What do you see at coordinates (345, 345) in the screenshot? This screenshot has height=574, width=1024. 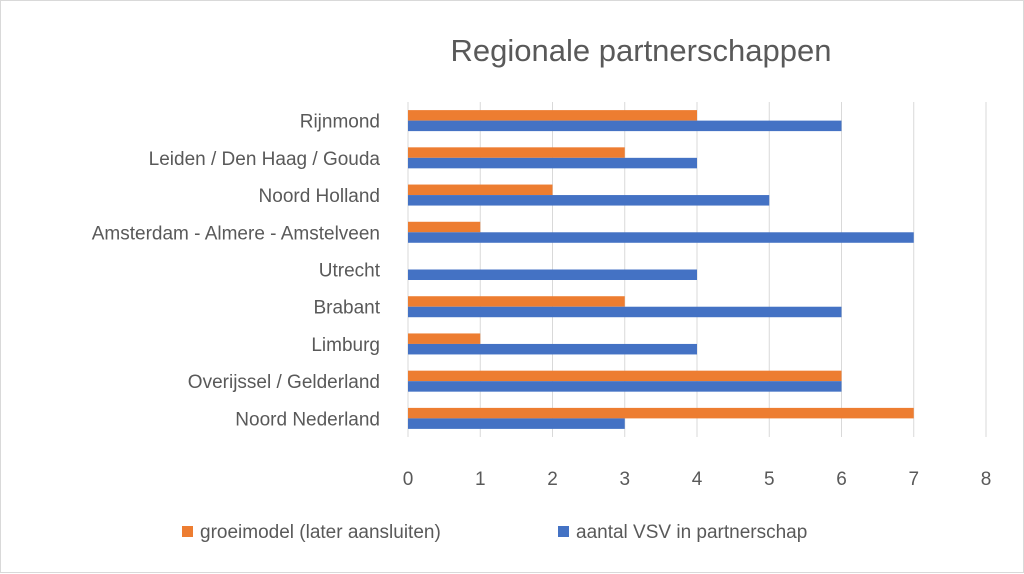 I see `category-label: Limburg` at bounding box center [345, 345].